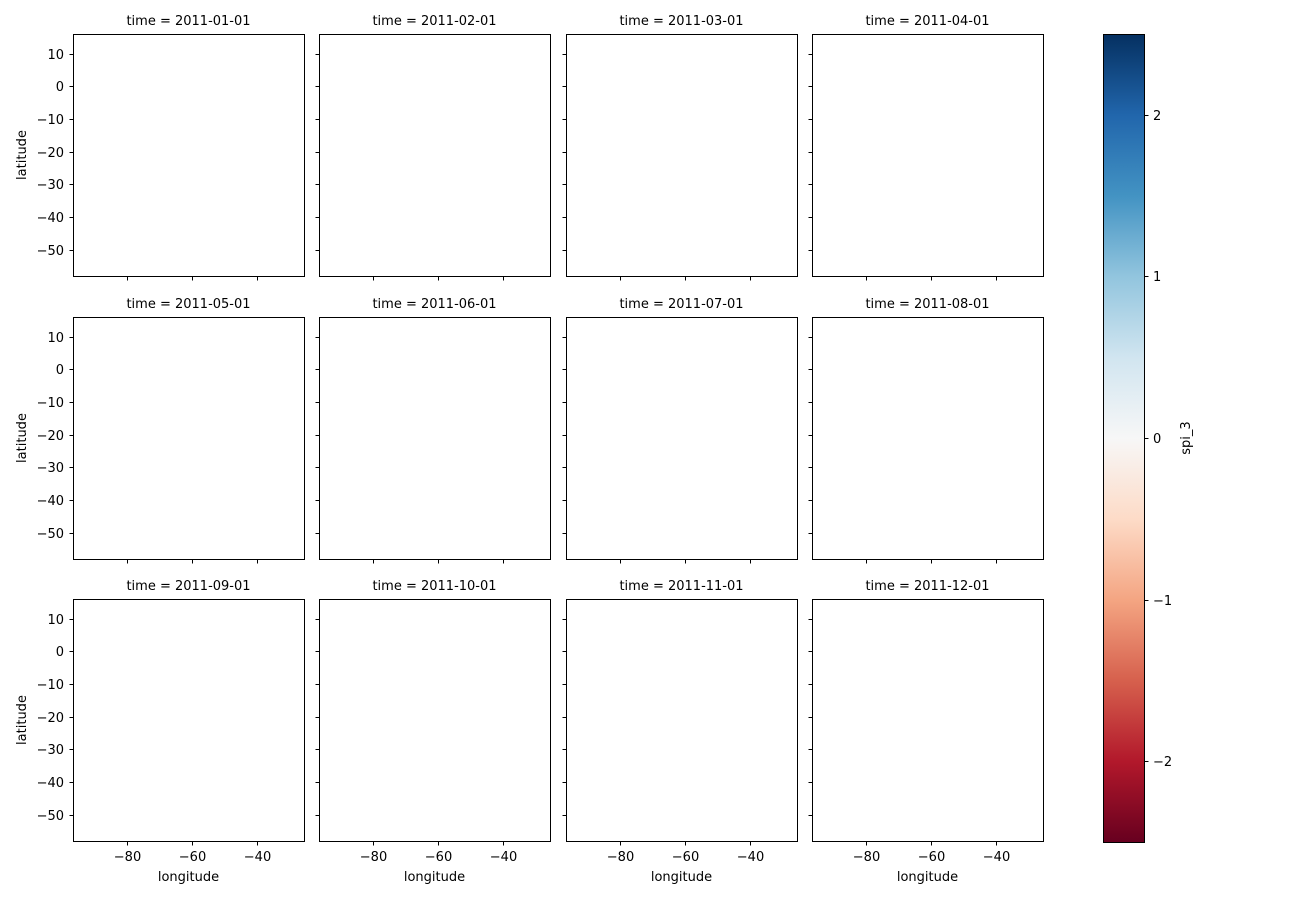 The height and width of the screenshot is (900, 1300). I want to click on facet-panel: time = 2011-10-01 −80 −60 −40 longitude, so click(433, 732).